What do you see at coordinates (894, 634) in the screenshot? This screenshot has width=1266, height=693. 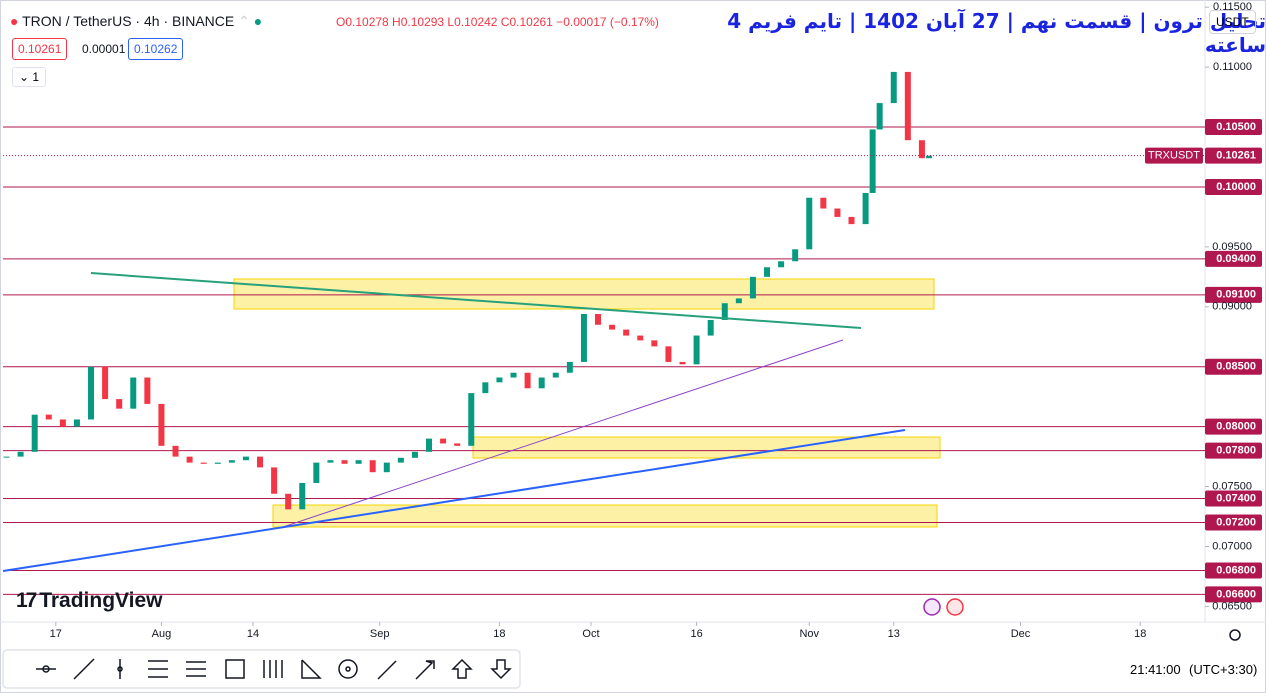 I see `x-tick-label: 13` at bounding box center [894, 634].